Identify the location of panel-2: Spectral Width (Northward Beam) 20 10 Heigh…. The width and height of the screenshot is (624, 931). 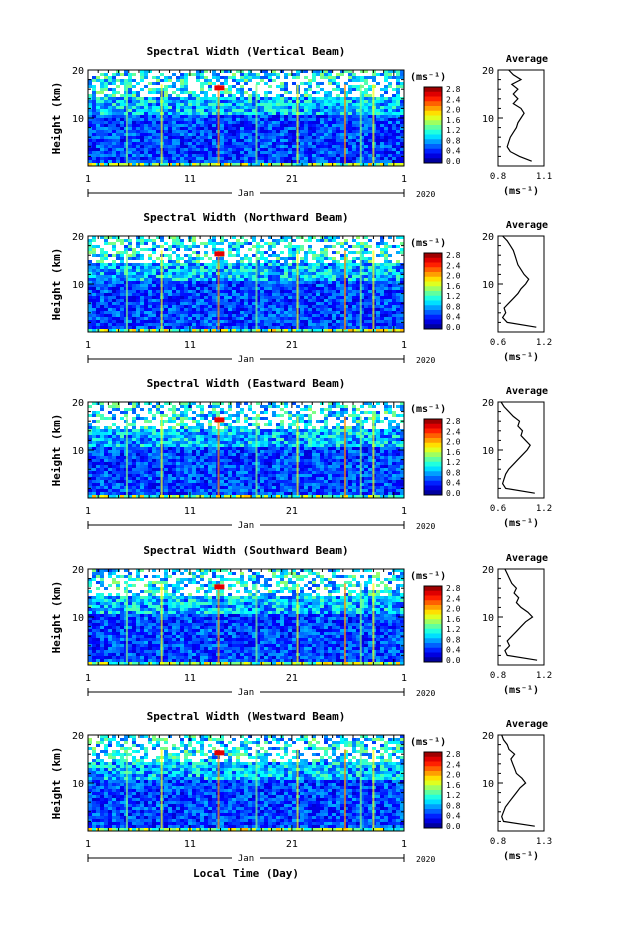
(301, 288).